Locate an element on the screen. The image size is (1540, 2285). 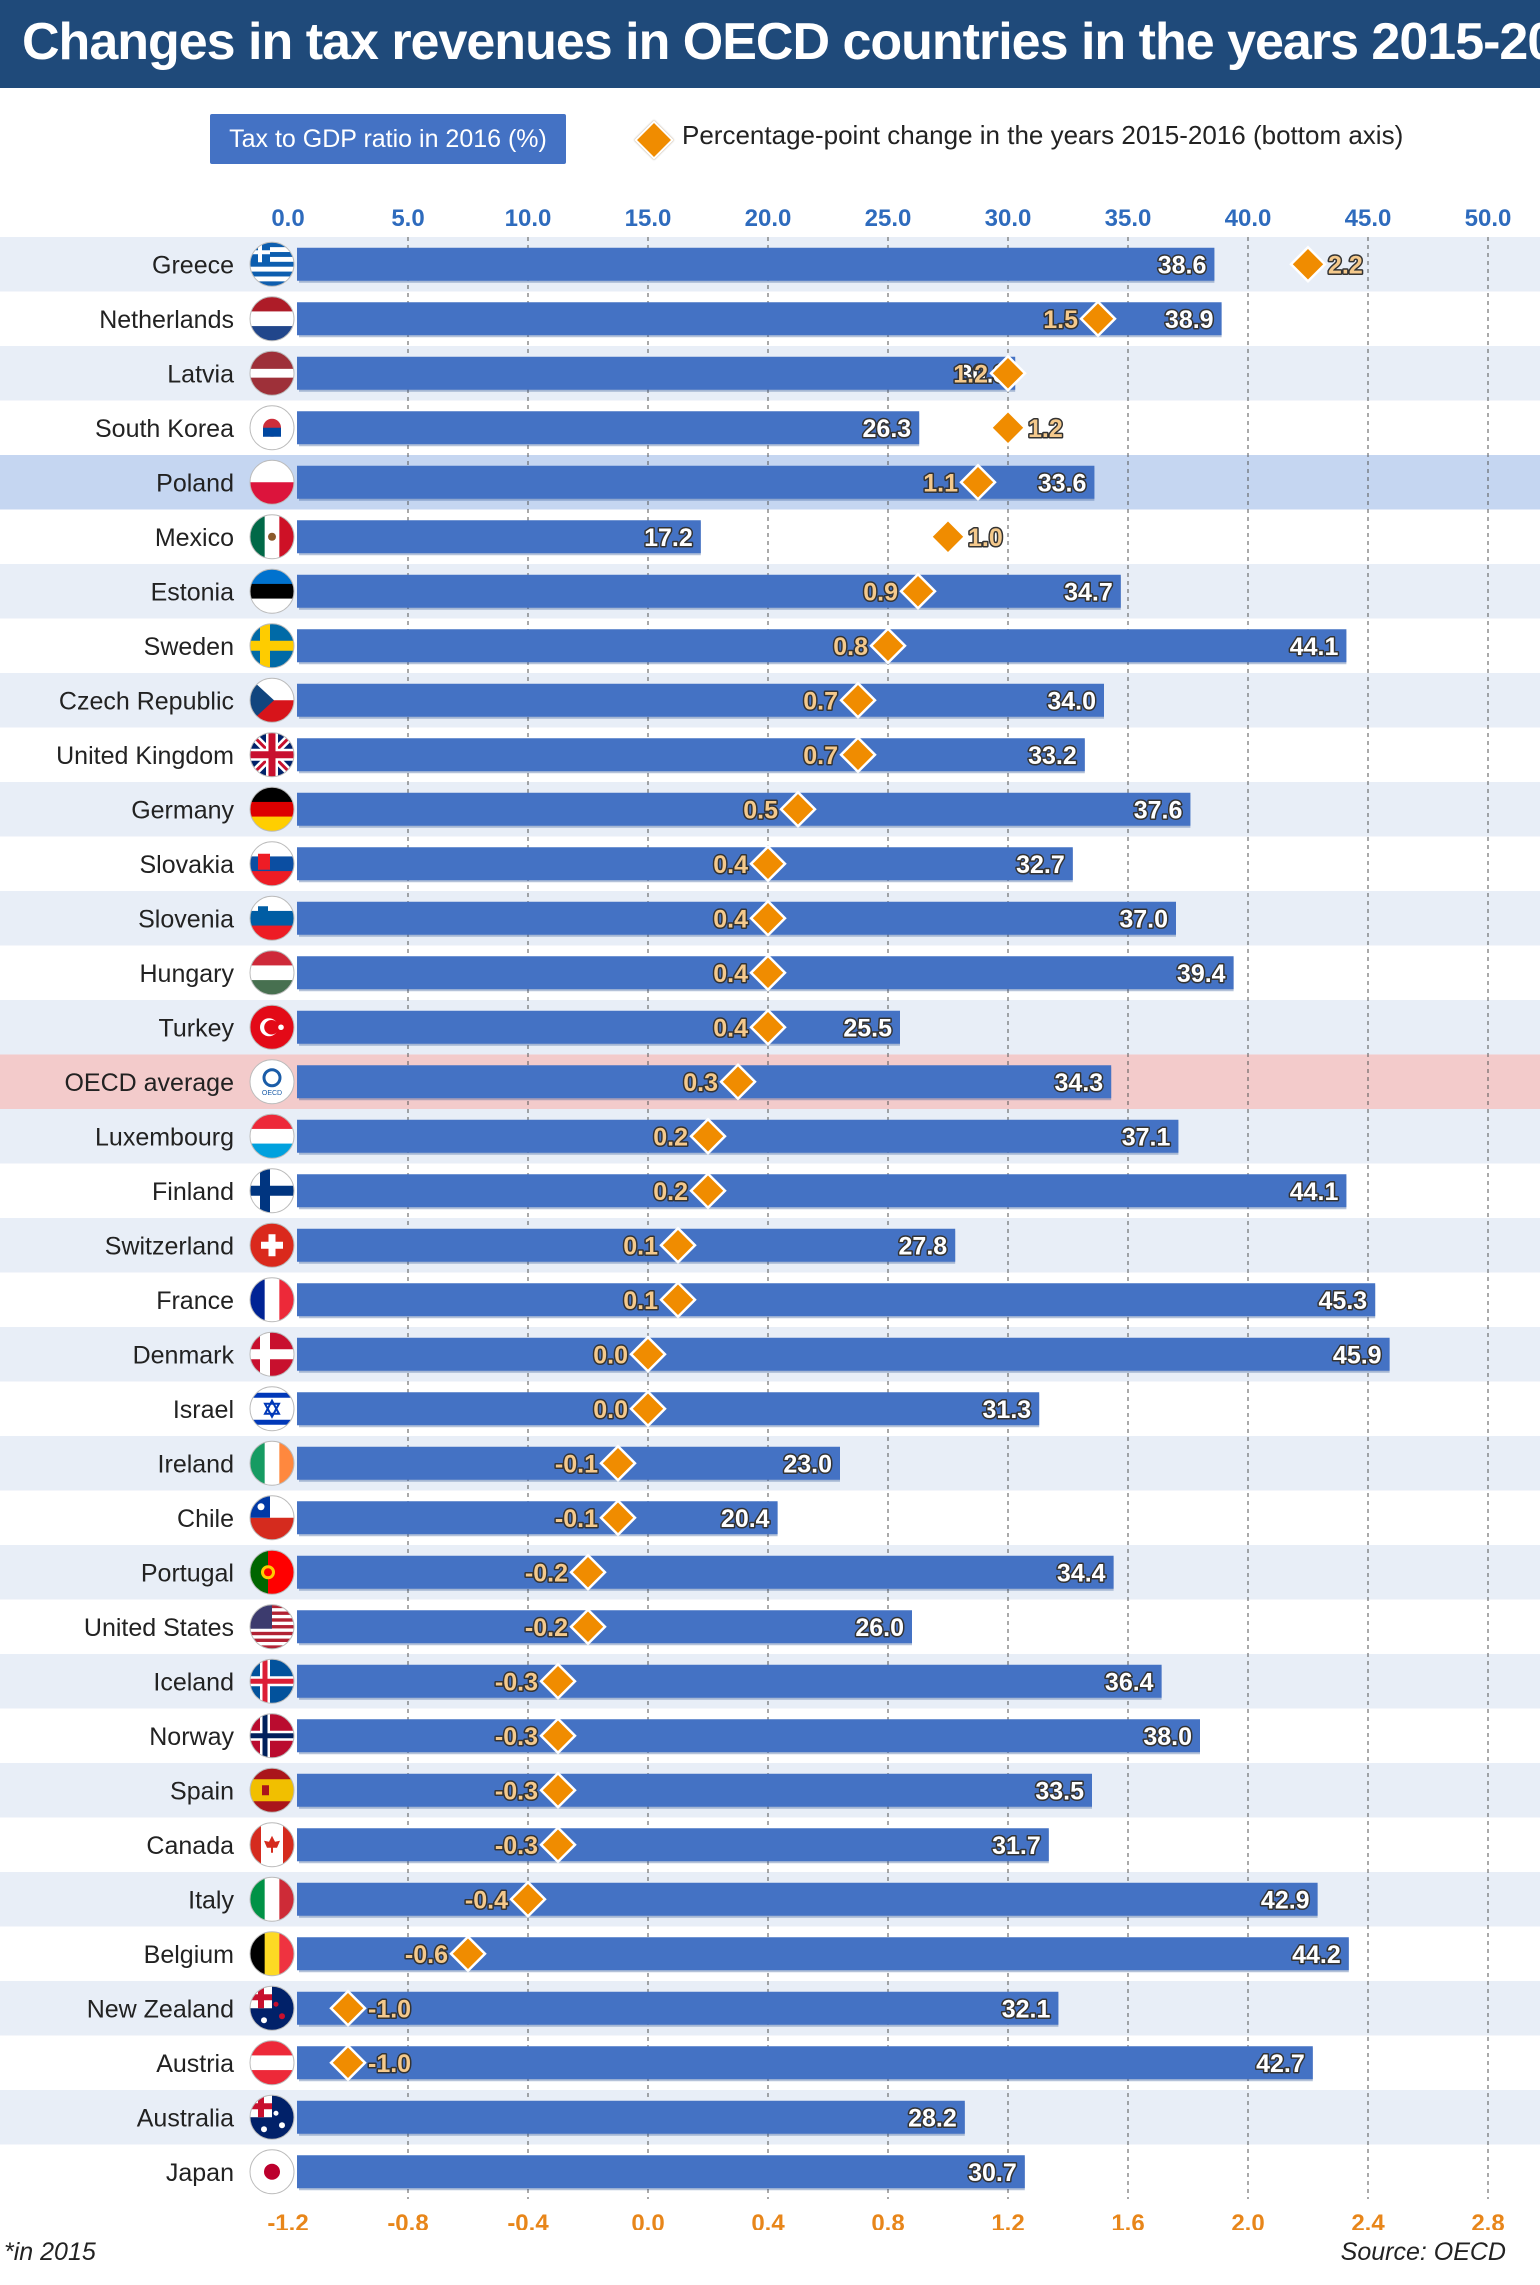
svg-text: OECD is located at coordinates (272, 1093).